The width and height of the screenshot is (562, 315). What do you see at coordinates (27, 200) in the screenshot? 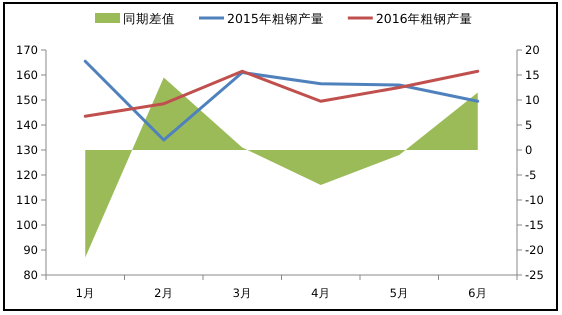
I see `y-tick-label: 110` at bounding box center [27, 200].